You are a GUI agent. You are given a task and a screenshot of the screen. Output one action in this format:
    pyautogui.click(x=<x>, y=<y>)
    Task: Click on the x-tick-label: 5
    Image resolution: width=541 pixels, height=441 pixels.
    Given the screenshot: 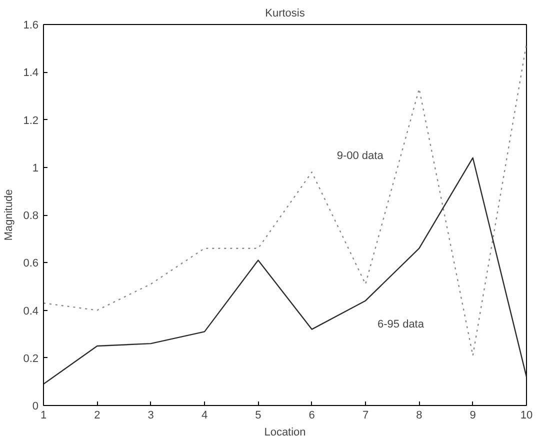 What is the action you would take?
    pyautogui.click(x=258, y=416)
    